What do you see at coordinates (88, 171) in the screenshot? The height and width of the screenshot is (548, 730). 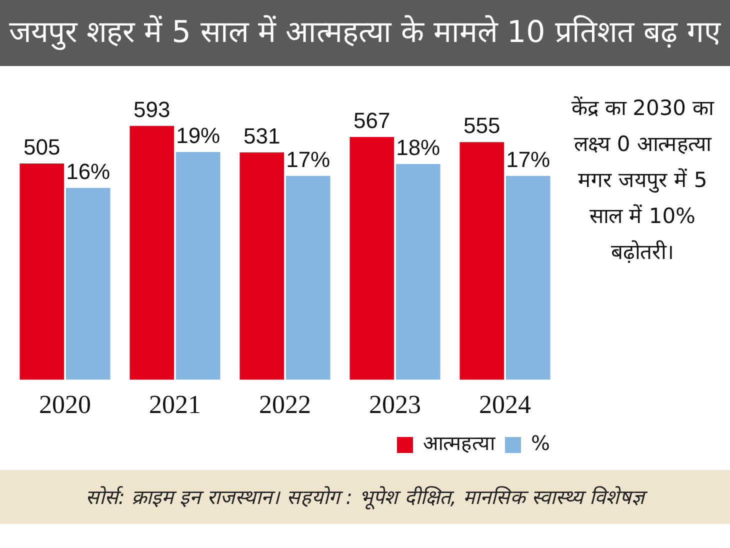 I see `data-label: 16%` at bounding box center [88, 171].